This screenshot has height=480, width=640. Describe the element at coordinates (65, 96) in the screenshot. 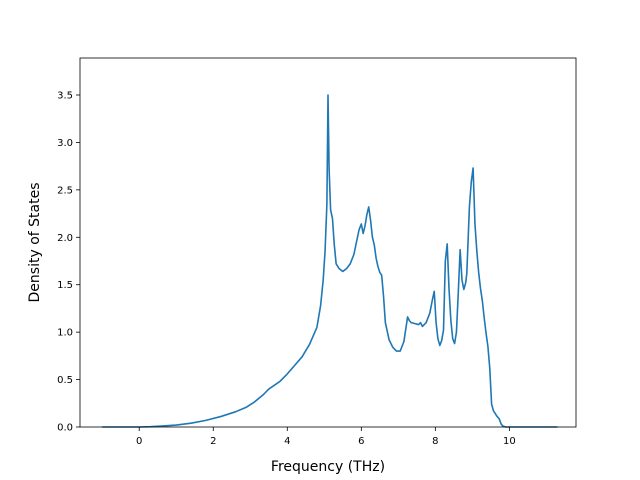

I see `y-tick-label: 3.5` at that location.